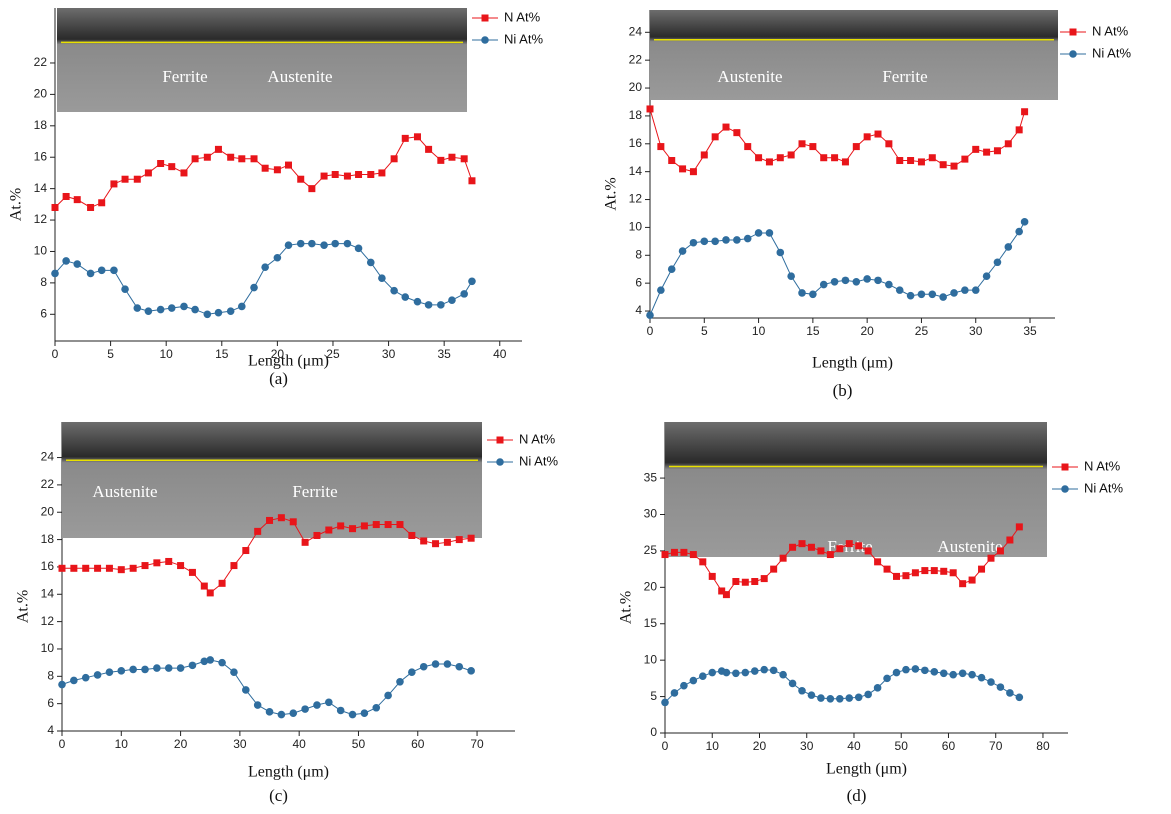 The width and height of the screenshot is (1171, 814). I want to click on caption: (c), so click(278, 795).